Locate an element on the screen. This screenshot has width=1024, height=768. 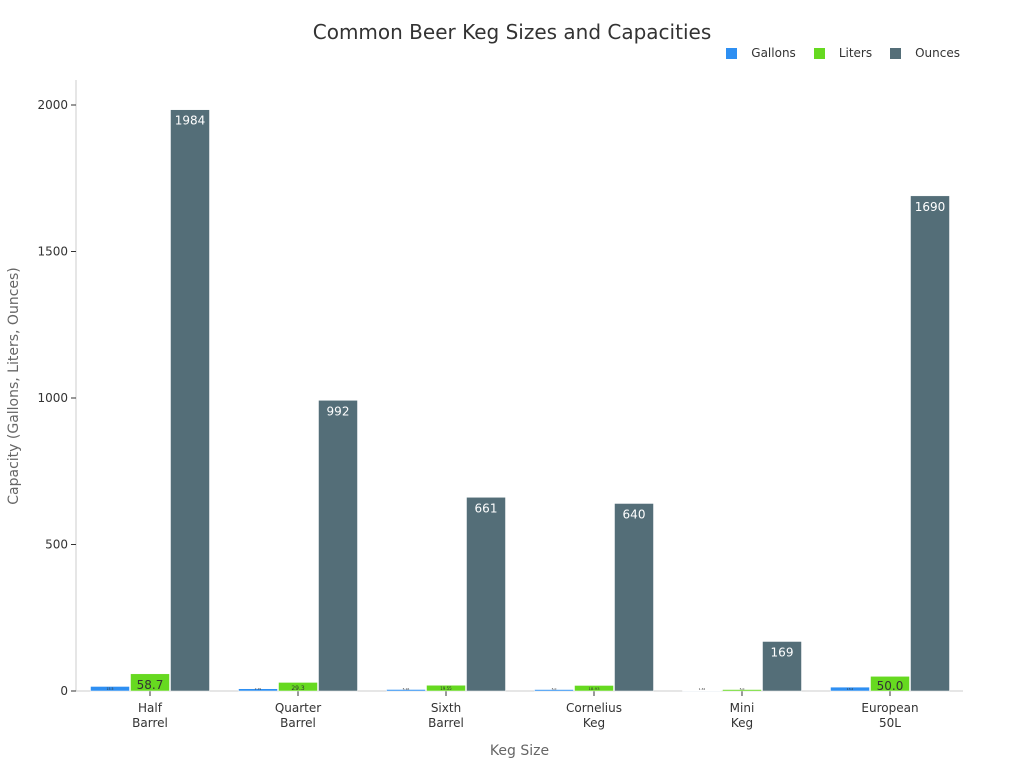
y-tick-label: 2000 is located at coordinates (52, 105).